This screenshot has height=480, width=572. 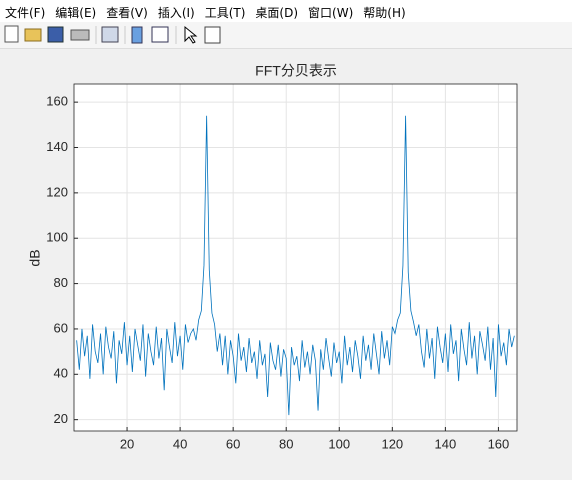 What do you see at coordinates (446, 443) in the screenshot?
I see `x-tick-label: 140` at bounding box center [446, 443].